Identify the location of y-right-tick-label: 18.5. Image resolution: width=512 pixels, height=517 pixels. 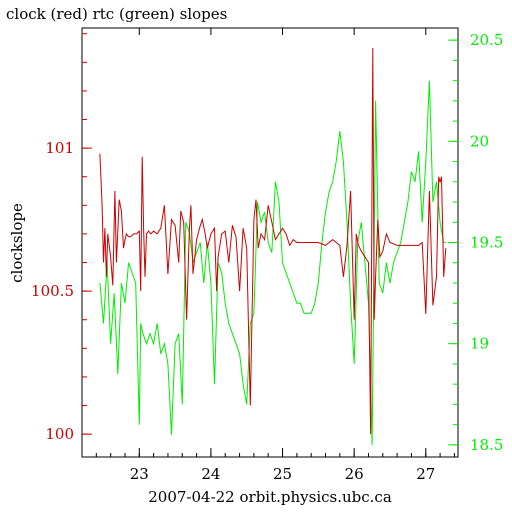
(486, 445).